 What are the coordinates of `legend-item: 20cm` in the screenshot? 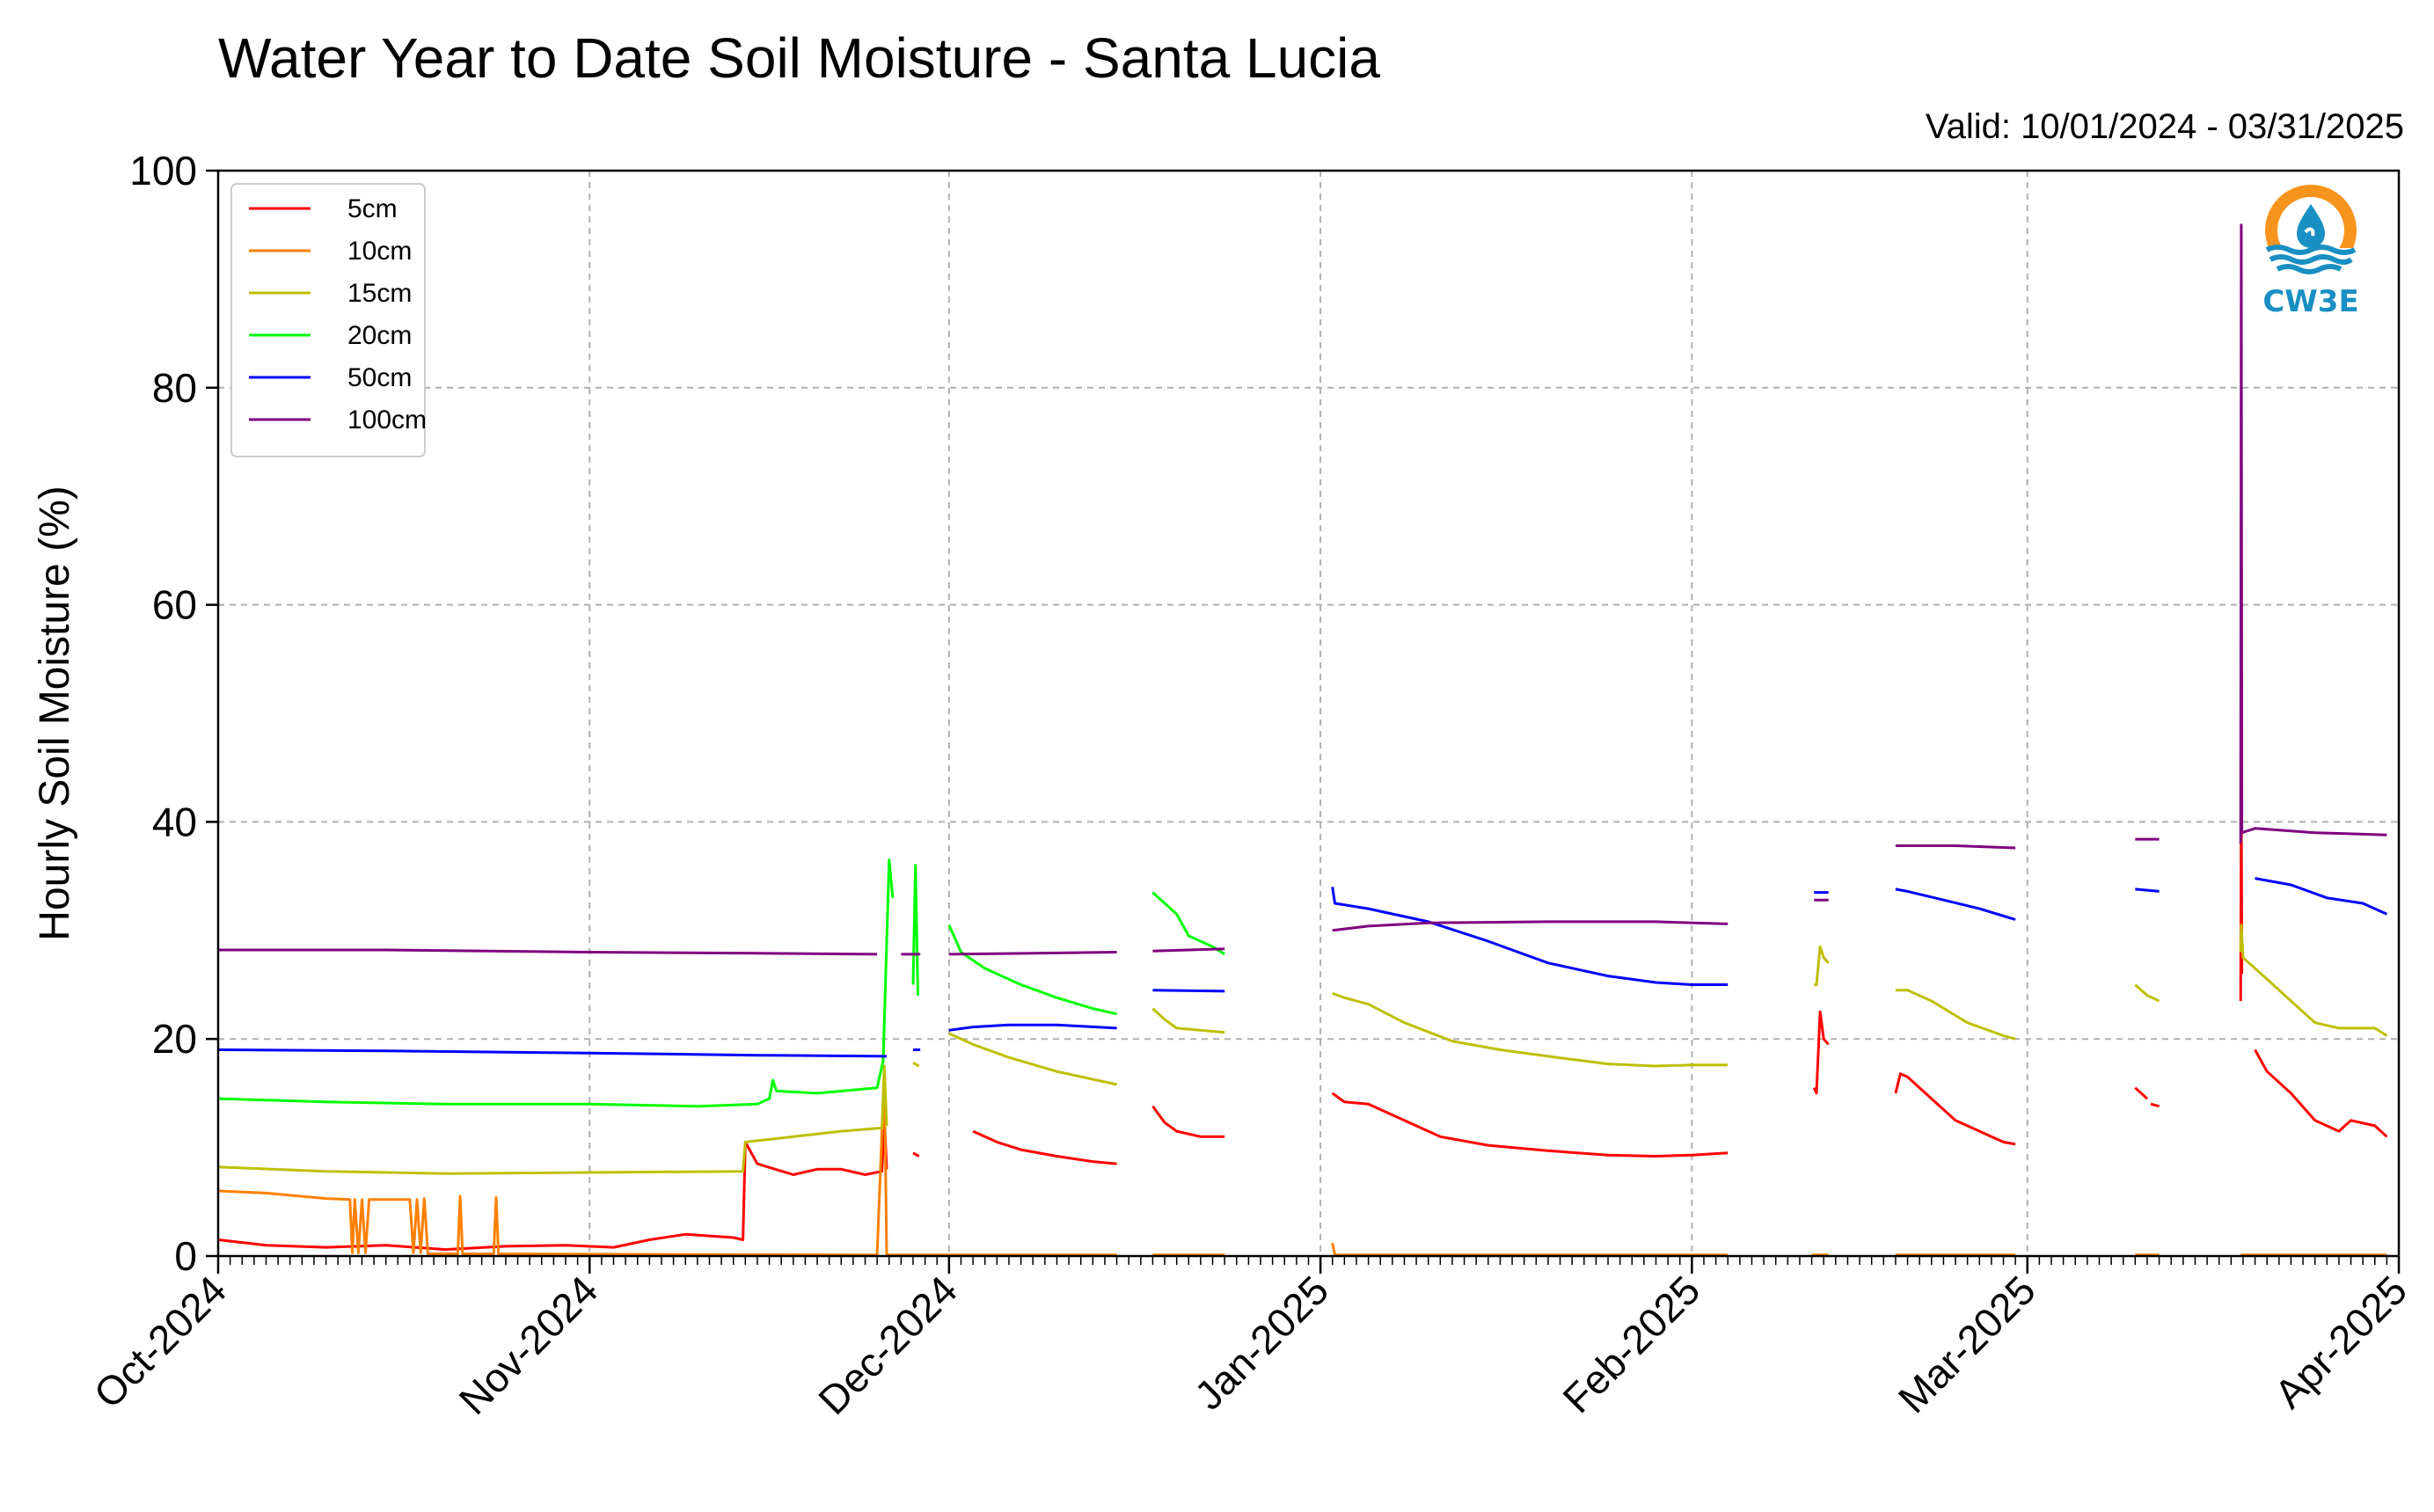 It's located at (330, 335).